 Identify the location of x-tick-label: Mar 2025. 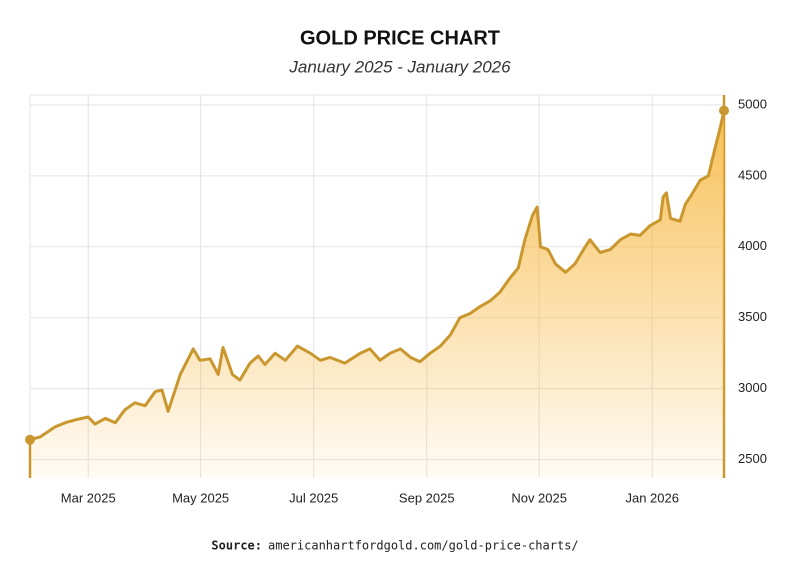
(88, 497).